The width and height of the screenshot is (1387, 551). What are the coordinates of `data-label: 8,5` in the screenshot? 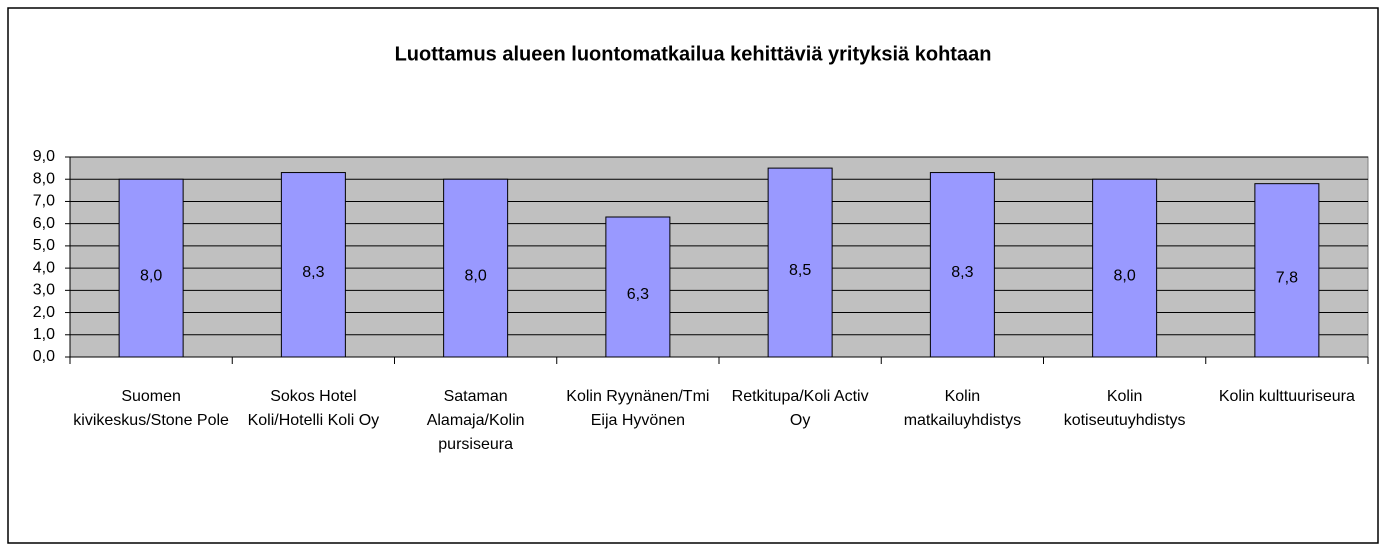 It's located at (800, 270).